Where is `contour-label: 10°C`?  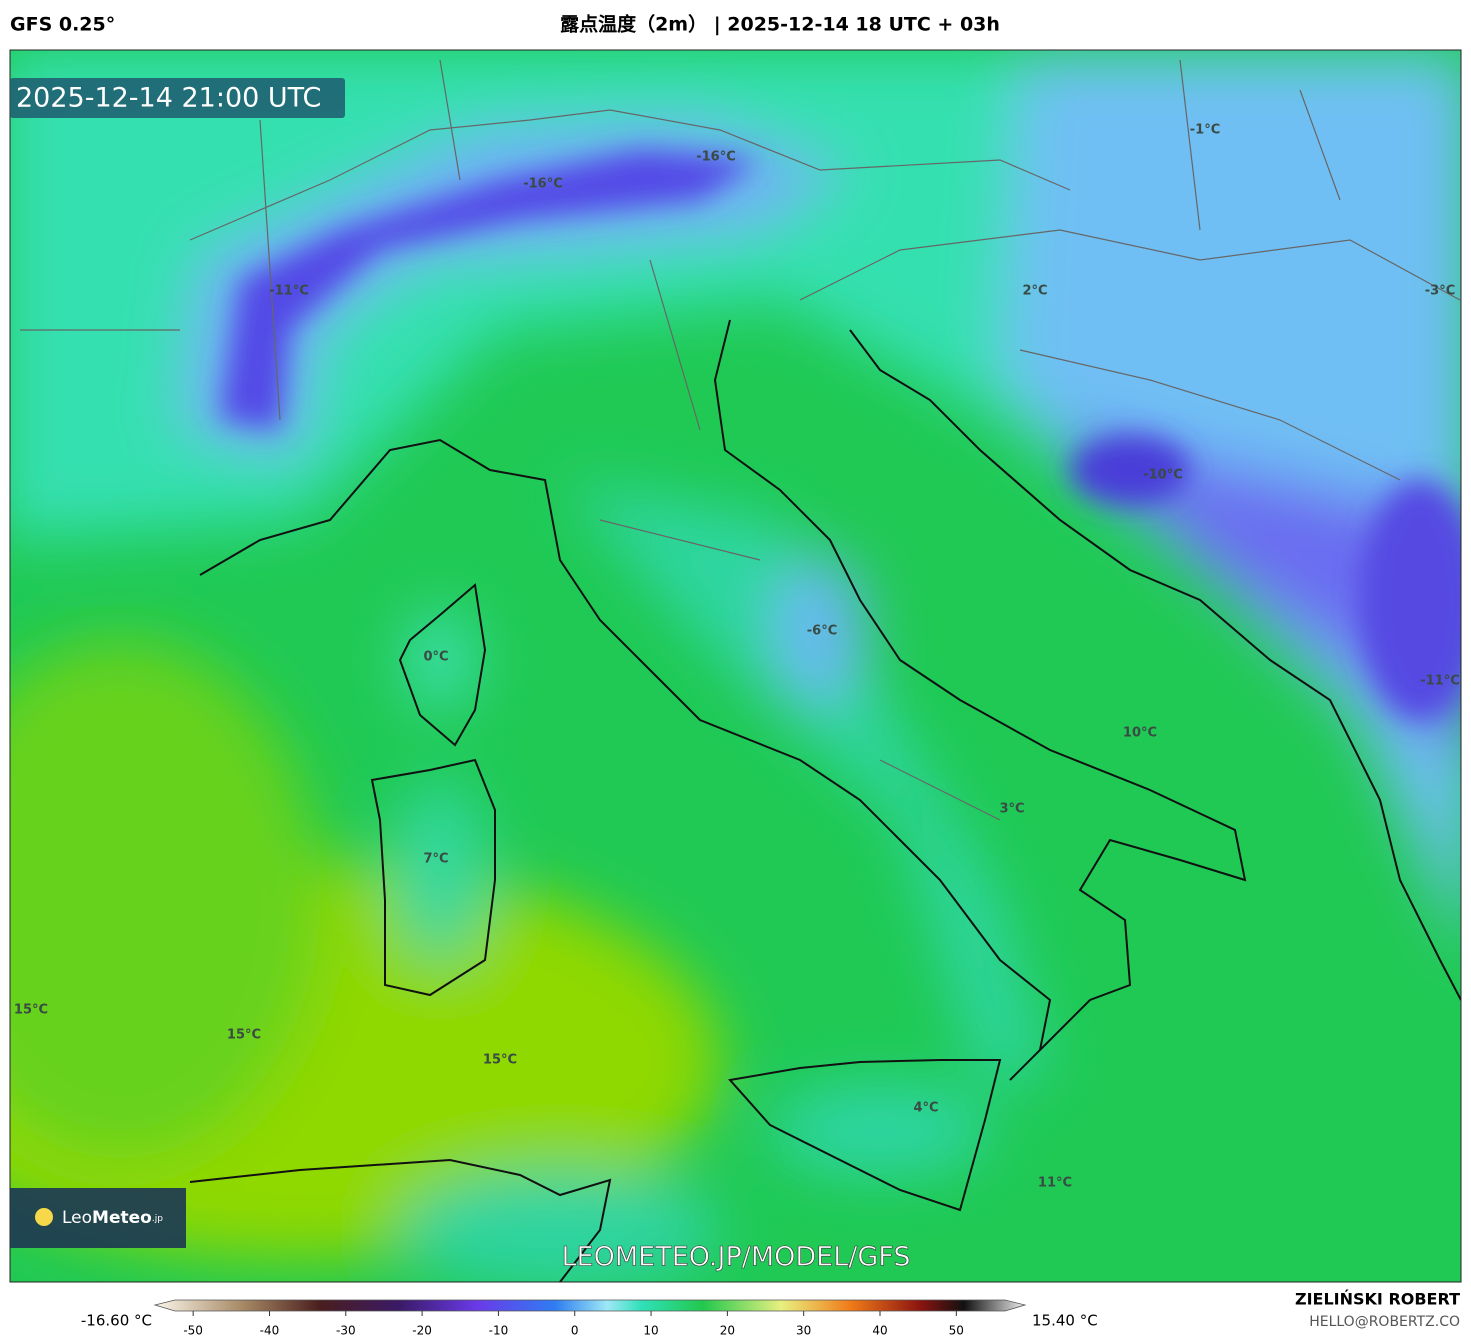
contour-label: 10°C is located at coordinates (1140, 733).